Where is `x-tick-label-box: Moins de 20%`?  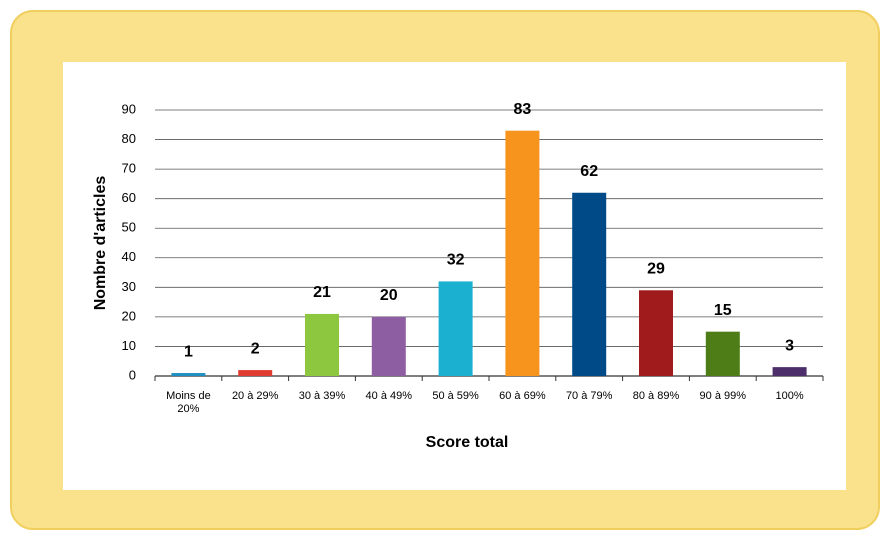 x-tick-label-box: Moins de 20% is located at coordinates (188, 402).